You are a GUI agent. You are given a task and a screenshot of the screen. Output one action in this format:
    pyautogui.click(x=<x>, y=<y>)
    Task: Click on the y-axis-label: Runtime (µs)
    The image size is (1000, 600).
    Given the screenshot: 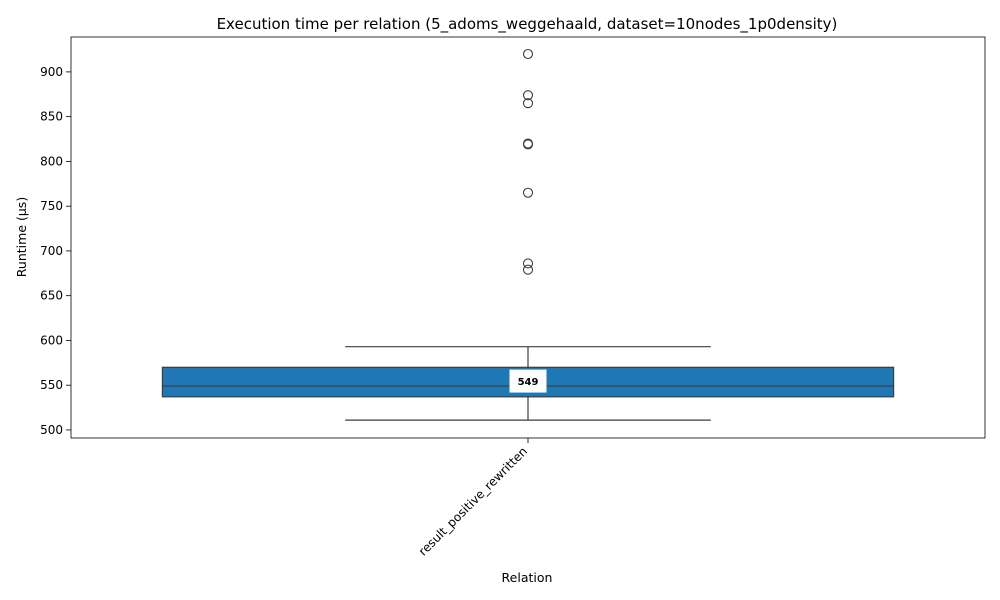 What is the action you would take?
    pyautogui.click(x=21, y=237)
    